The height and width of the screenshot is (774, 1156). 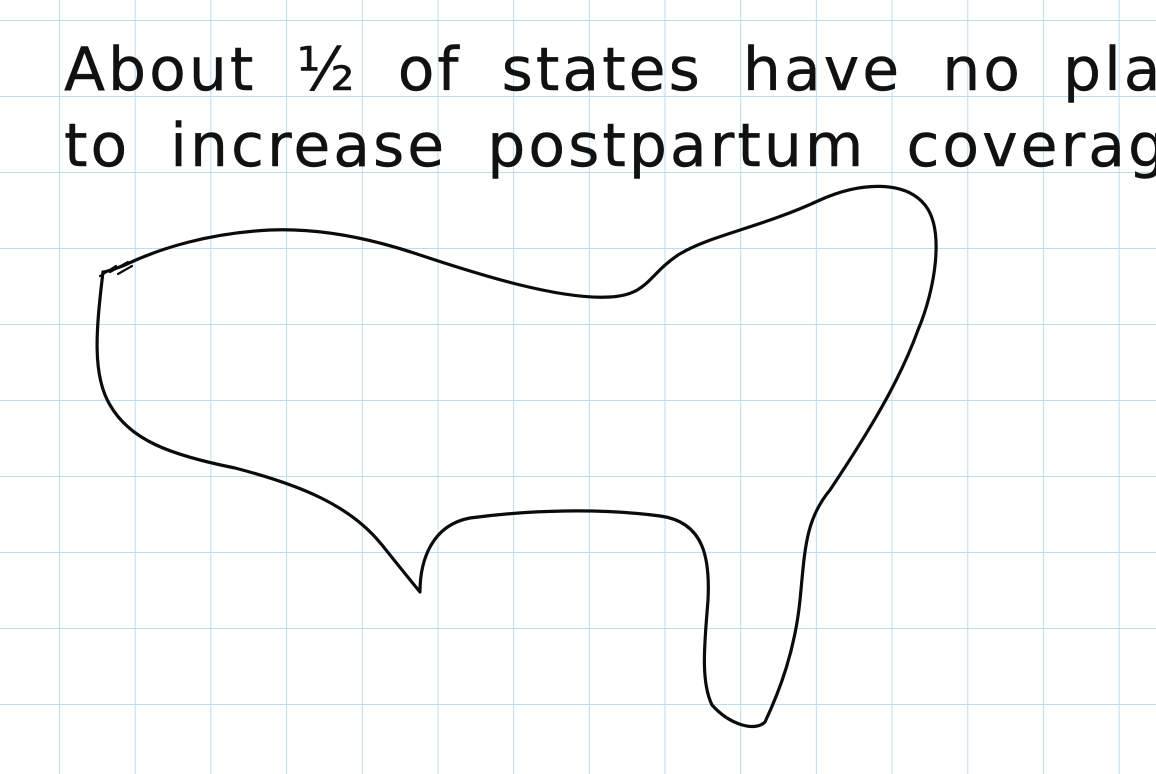 I want to click on note-line-1: About ½ of states have no plans, so click(x=610, y=70).